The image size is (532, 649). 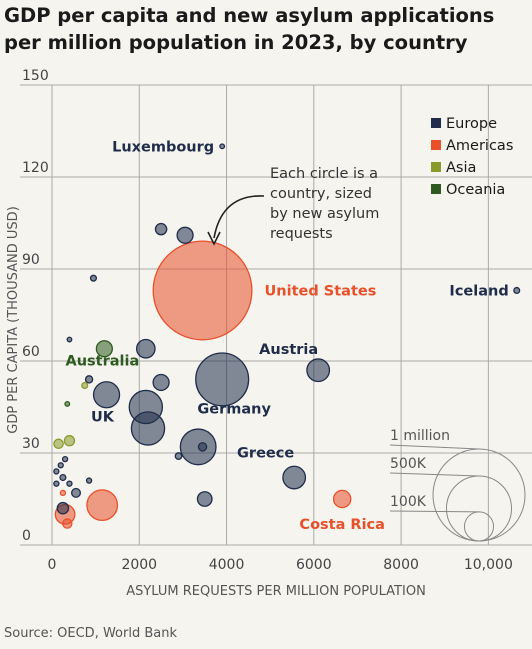 What do you see at coordinates (488, 565) in the screenshot?
I see `x-tick-label: 10,000` at bounding box center [488, 565].